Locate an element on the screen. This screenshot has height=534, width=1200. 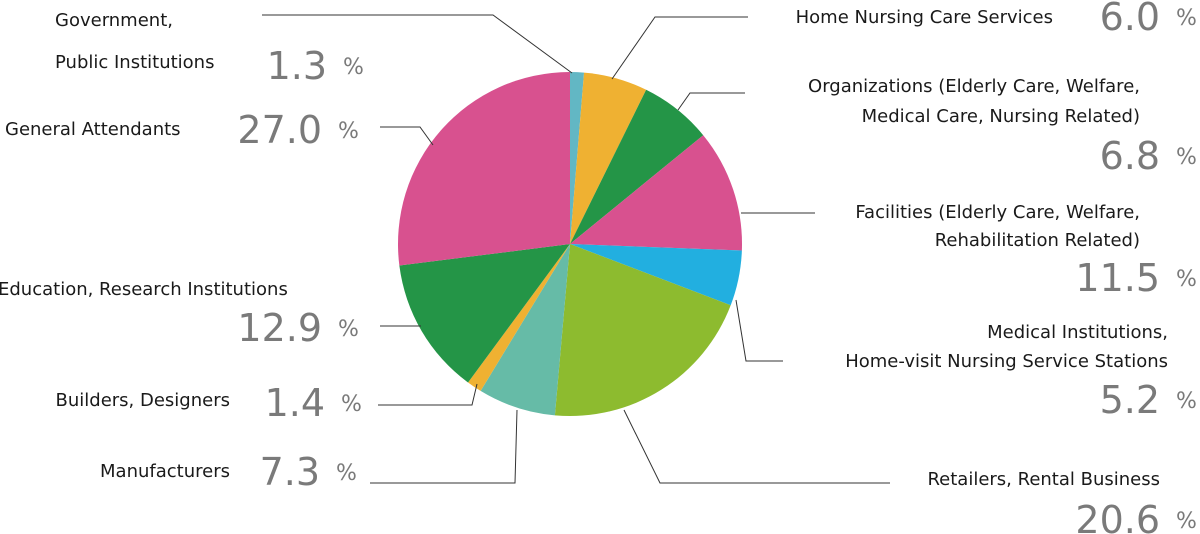
value-label: 1.3 is located at coordinates (296, 66).